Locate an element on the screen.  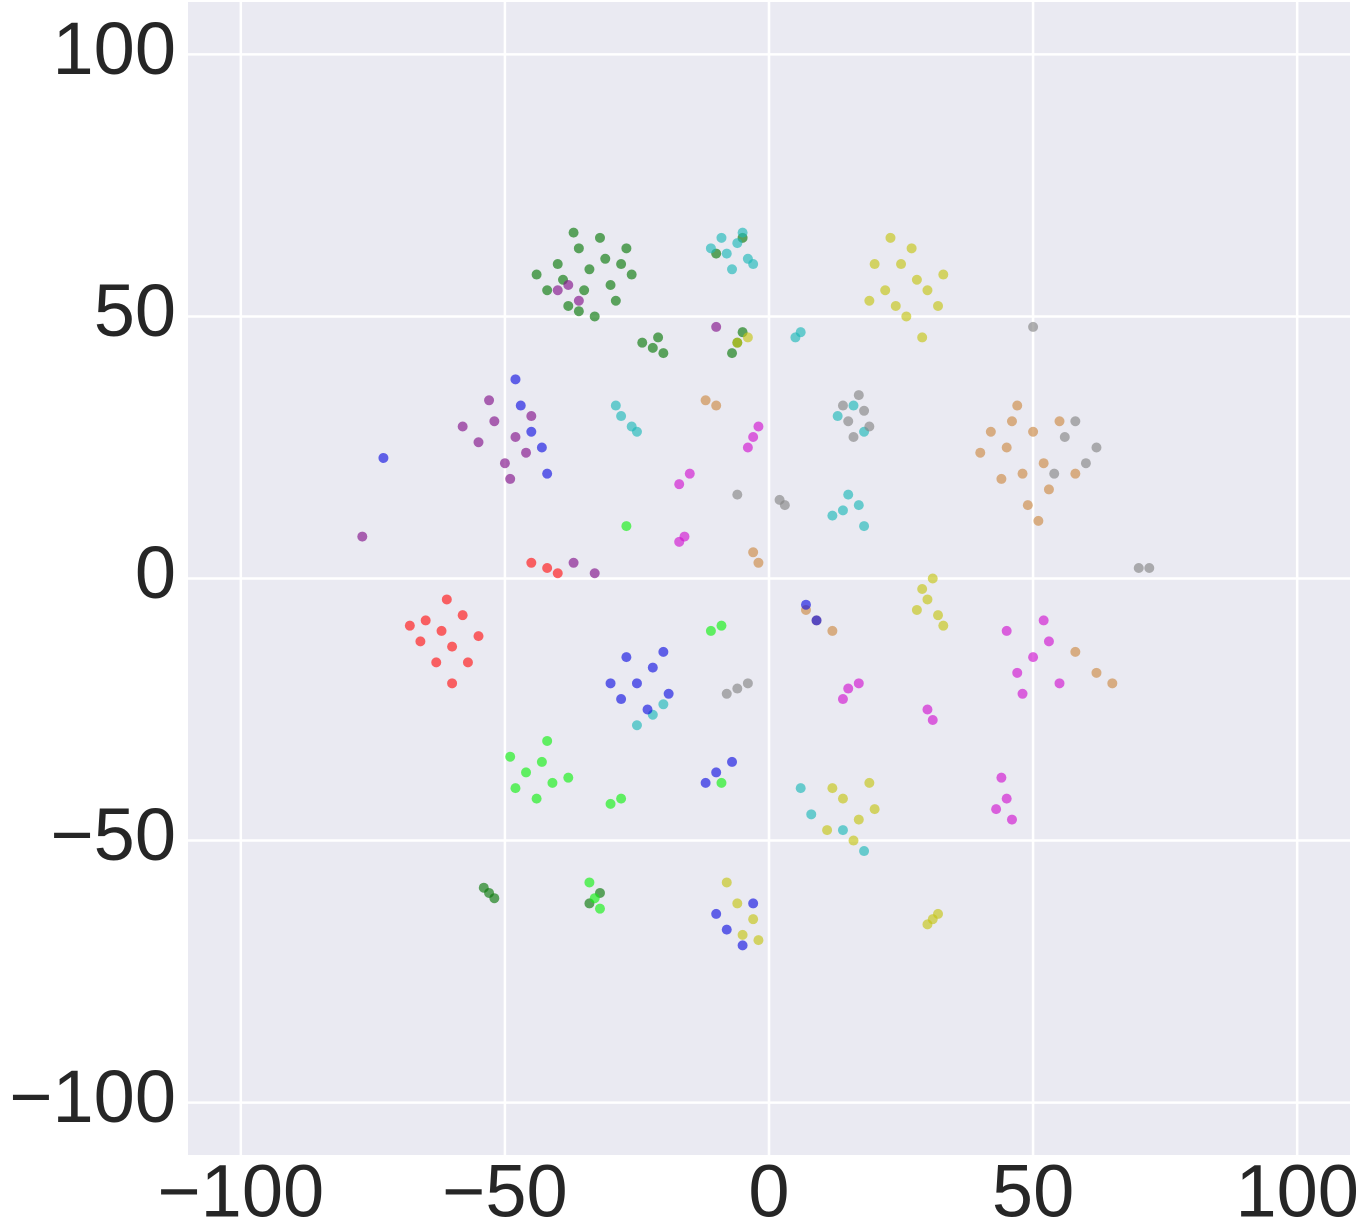
y-tick-label: −100 is located at coordinates (92, 1096).